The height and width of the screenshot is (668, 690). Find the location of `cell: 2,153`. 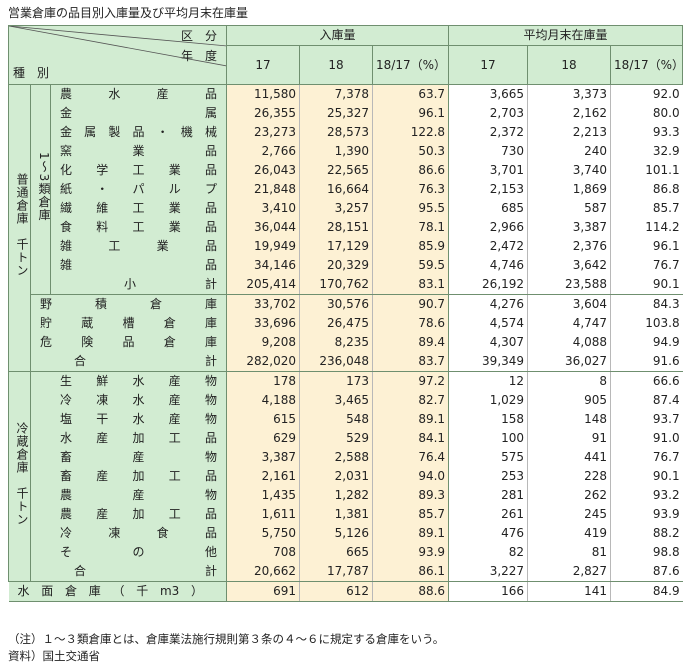

cell: 2,153 is located at coordinates (488, 189).